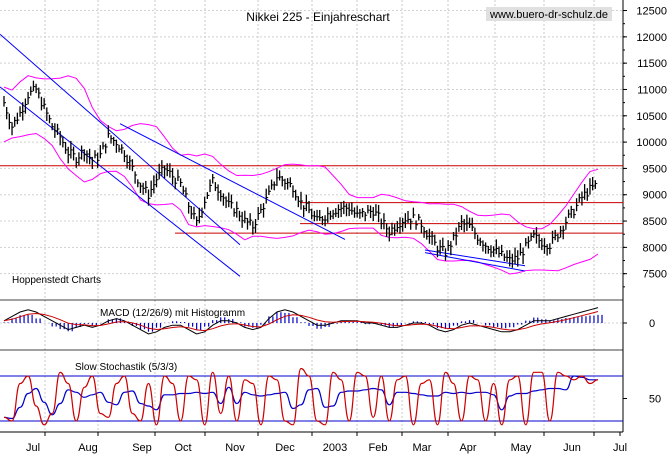  What do you see at coordinates (172, 313) in the screenshot?
I see `macd-label: MACD (12/26/9) mit Histogramm` at bounding box center [172, 313].